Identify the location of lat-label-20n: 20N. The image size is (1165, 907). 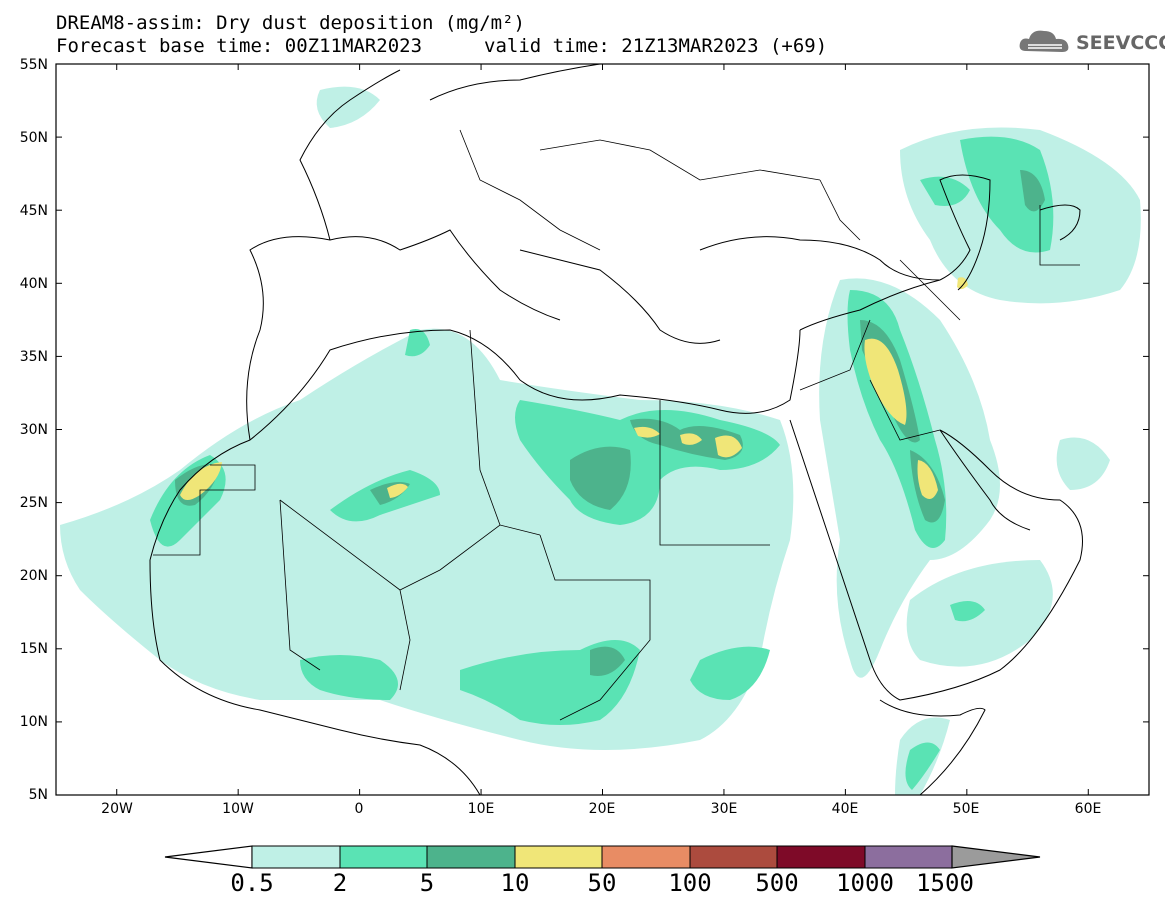
(34, 576).